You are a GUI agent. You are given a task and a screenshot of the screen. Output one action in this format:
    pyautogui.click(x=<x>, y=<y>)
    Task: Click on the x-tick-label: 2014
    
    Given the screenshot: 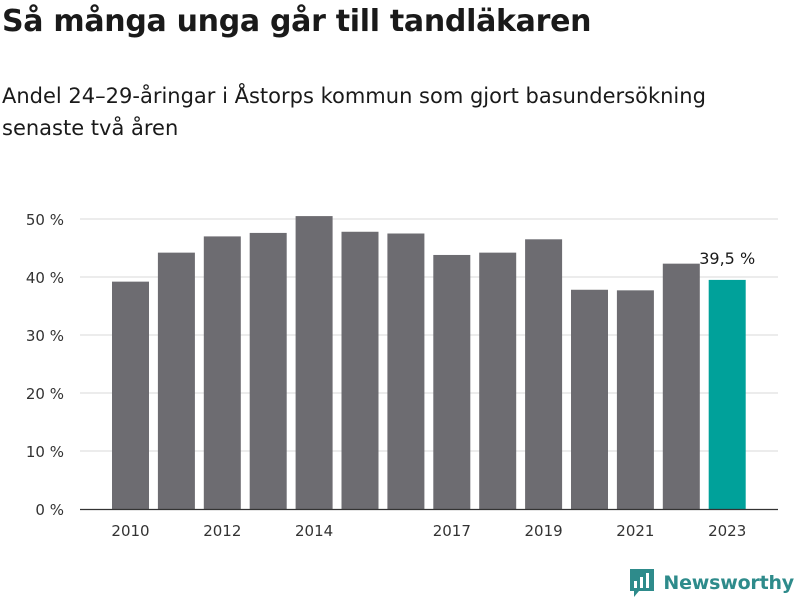 What is the action you would take?
    pyautogui.click(x=314, y=531)
    